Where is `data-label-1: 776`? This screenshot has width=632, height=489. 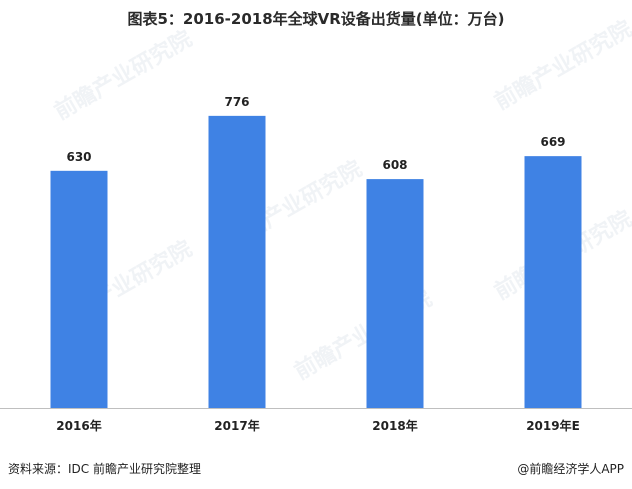
data-label-1: 776 is located at coordinates (236, 102).